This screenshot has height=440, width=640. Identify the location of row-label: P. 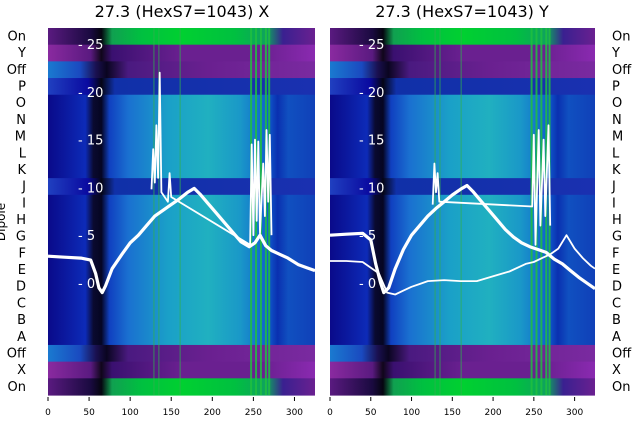
(616, 87).